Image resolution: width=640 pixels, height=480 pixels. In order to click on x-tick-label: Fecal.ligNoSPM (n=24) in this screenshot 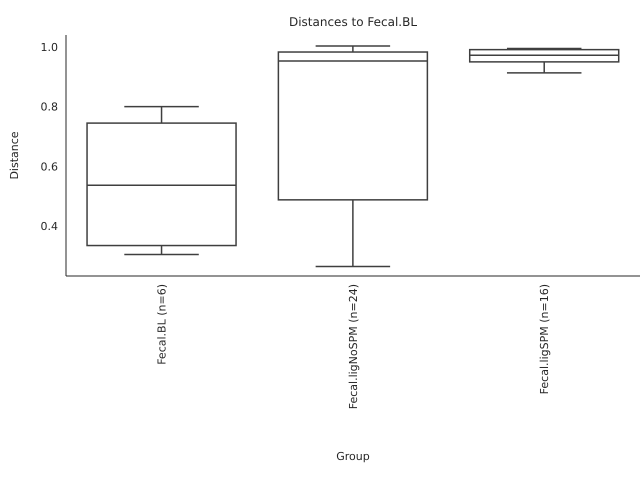, I will do `click(353, 347)`.